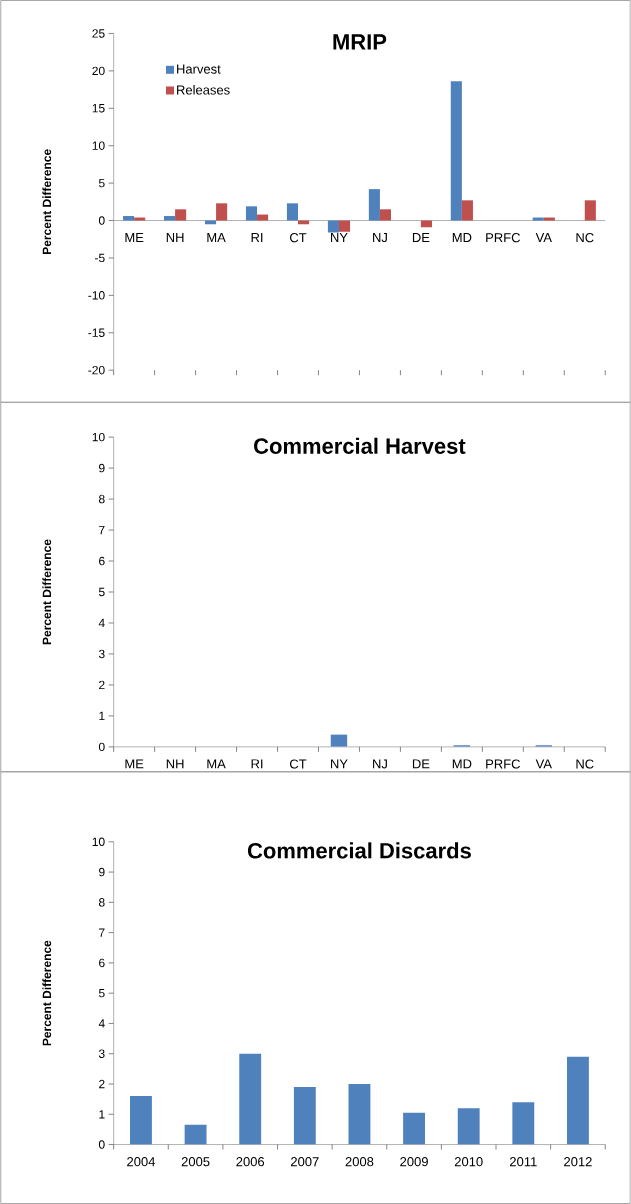 The height and width of the screenshot is (1204, 631). I want to click on y-tick-label: 25, so click(98, 33).